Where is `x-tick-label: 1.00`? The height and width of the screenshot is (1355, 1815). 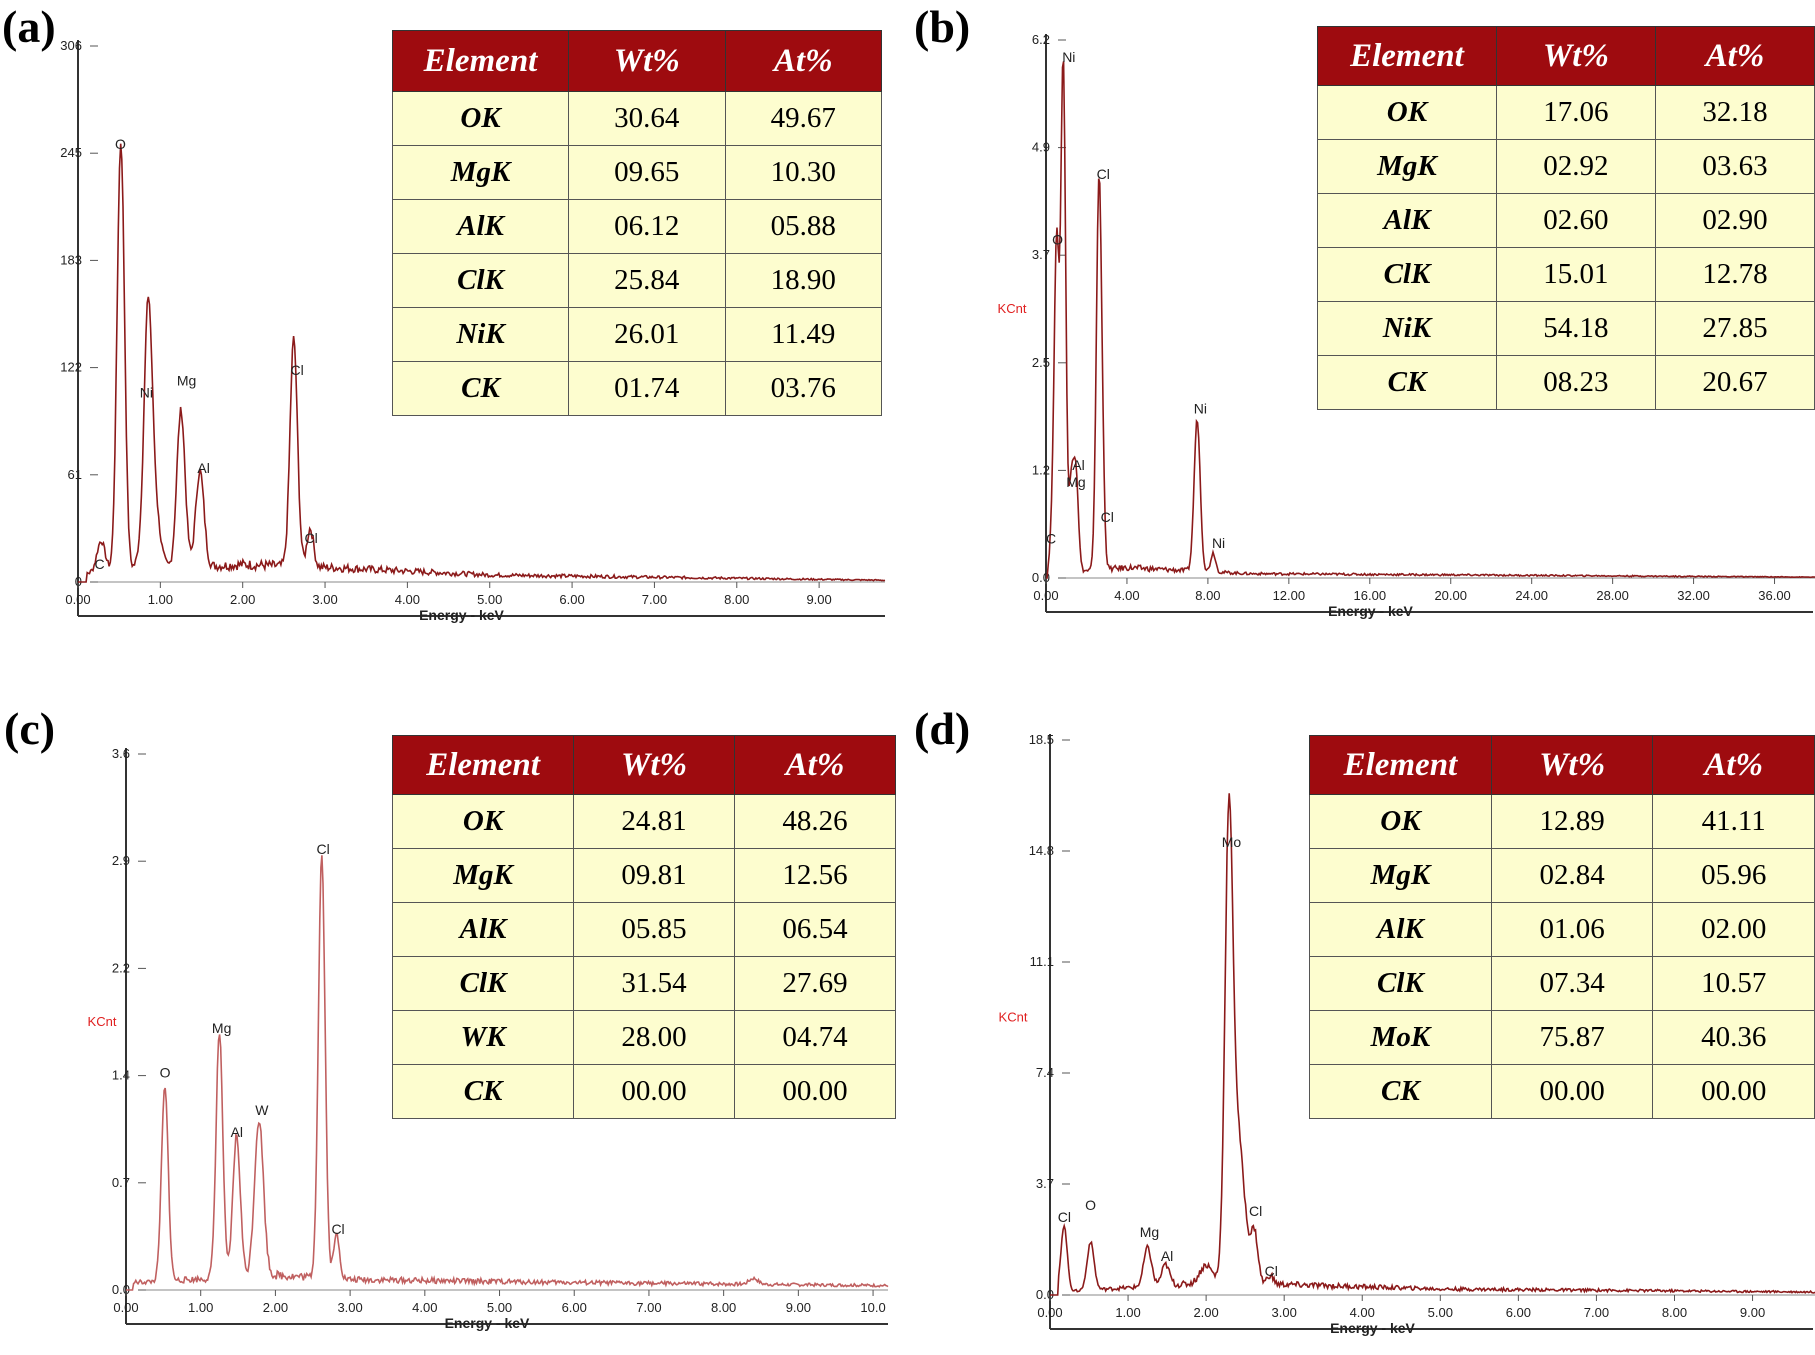 x-tick-label: 1.00 is located at coordinates (1127, 1312).